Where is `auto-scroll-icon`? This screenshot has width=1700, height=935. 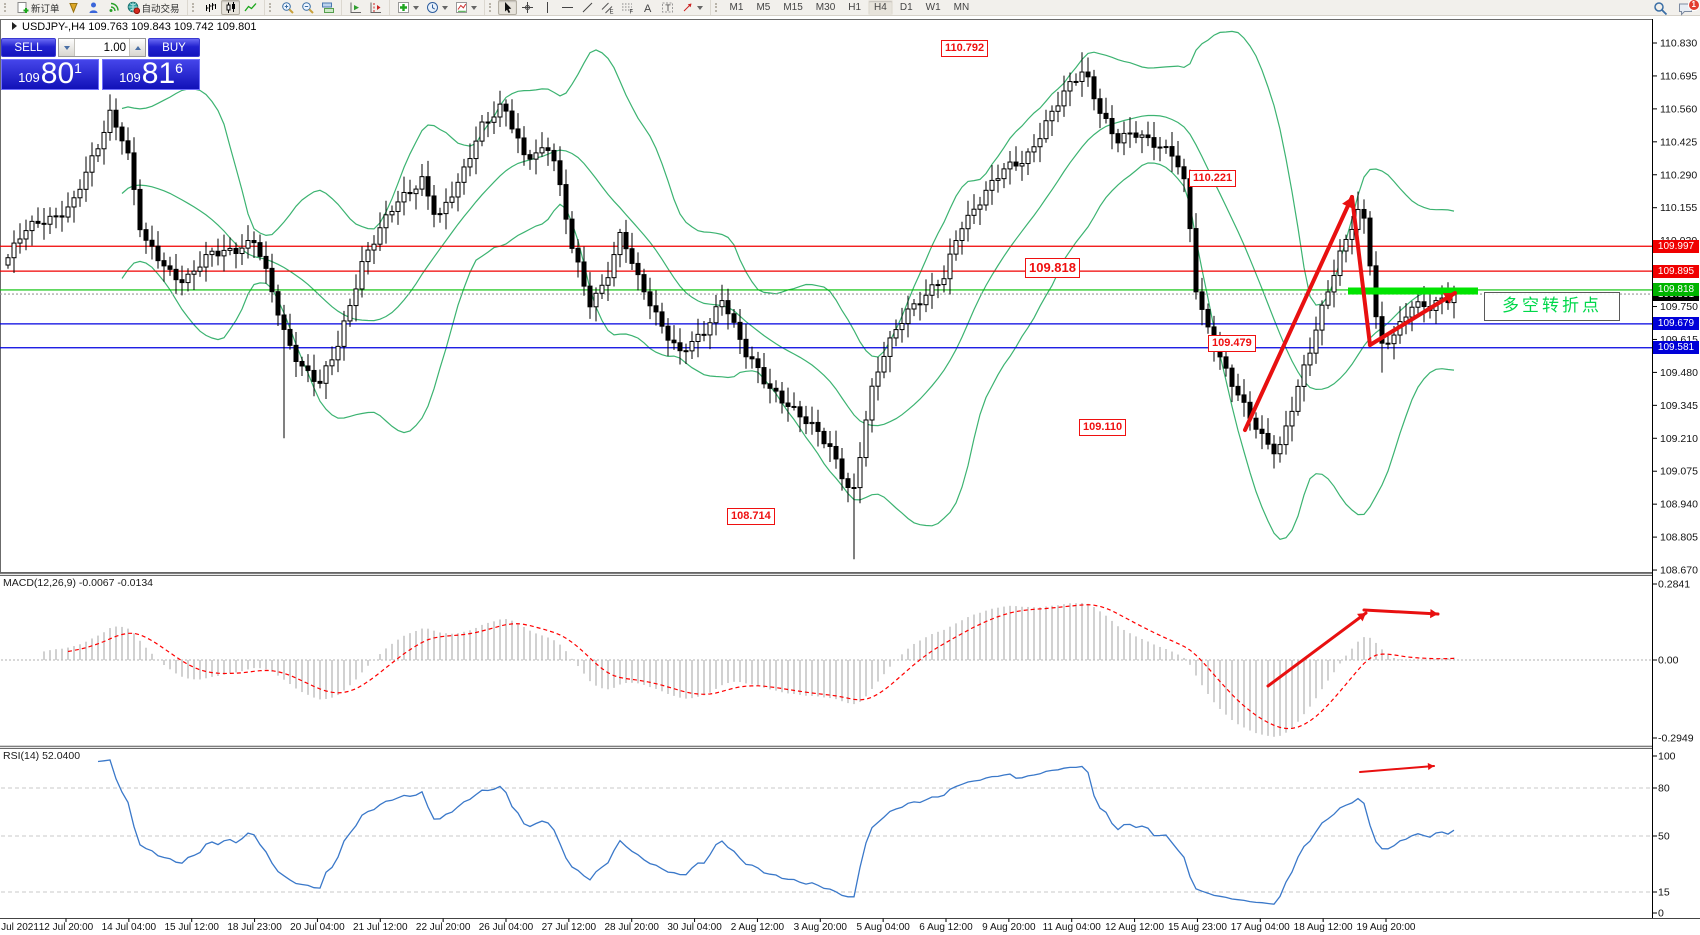 auto-scroll-icon is located at coordinates (355, 7).